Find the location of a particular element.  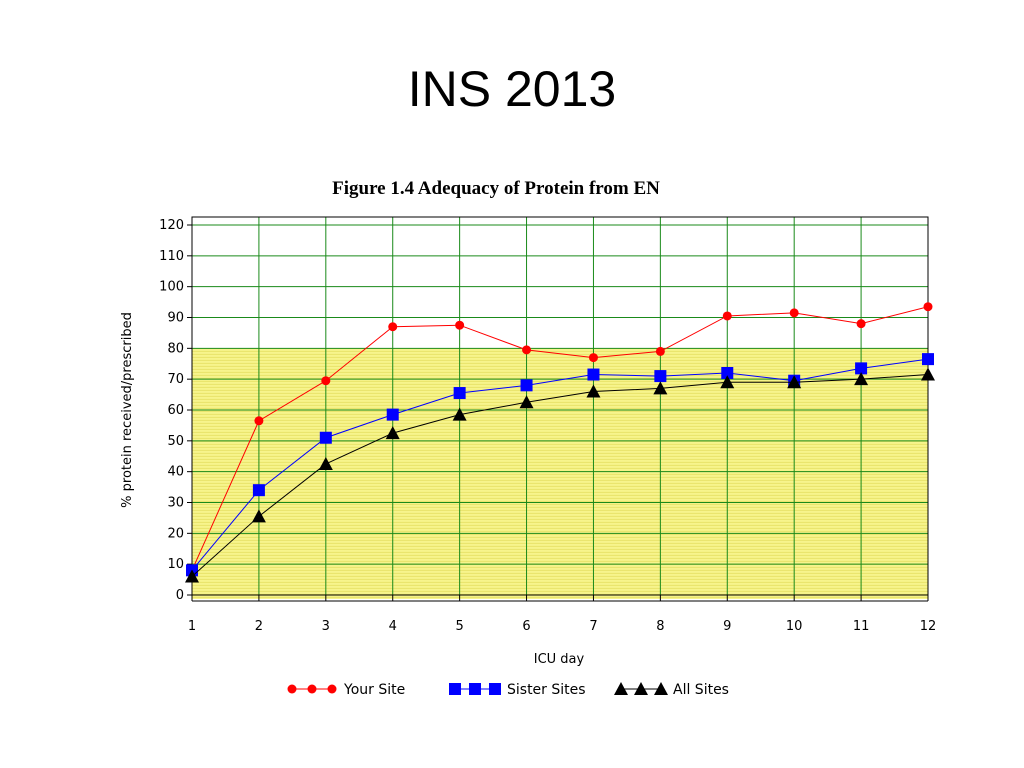

x-tick-label: 11 is located at coordinates (861, 626).